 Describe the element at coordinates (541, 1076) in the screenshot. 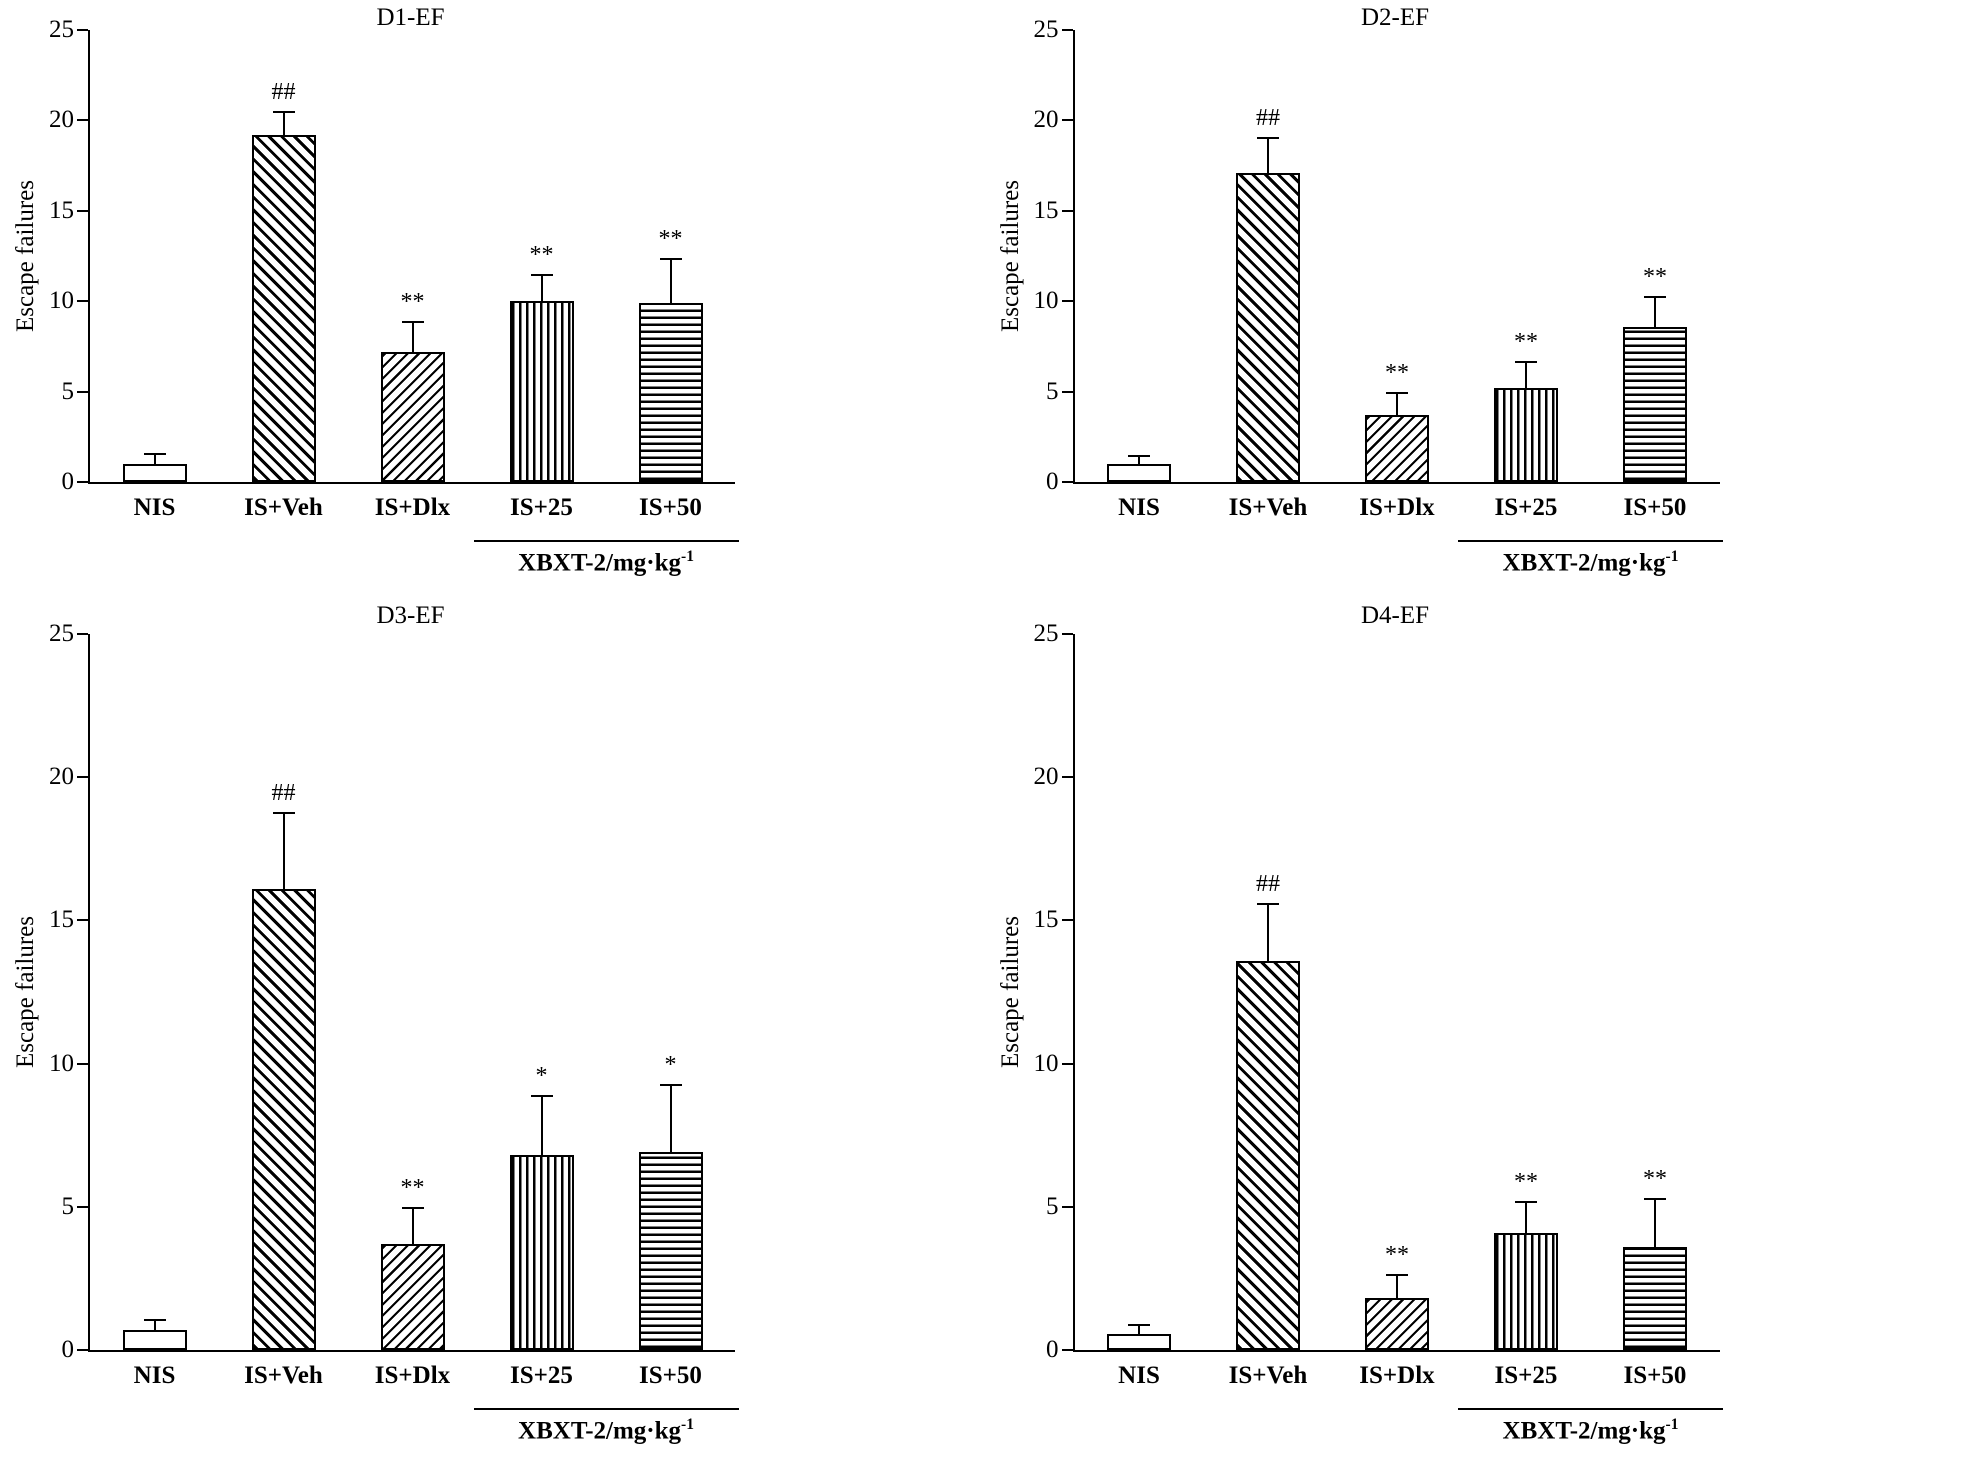

I see `significance-marker-is-25: *` at that location.